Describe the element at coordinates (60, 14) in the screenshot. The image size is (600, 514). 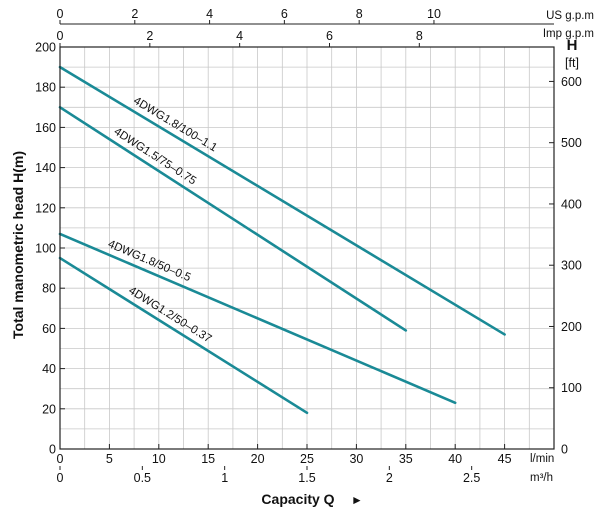
I see `us-gpm-tick-label: 0` at that location.